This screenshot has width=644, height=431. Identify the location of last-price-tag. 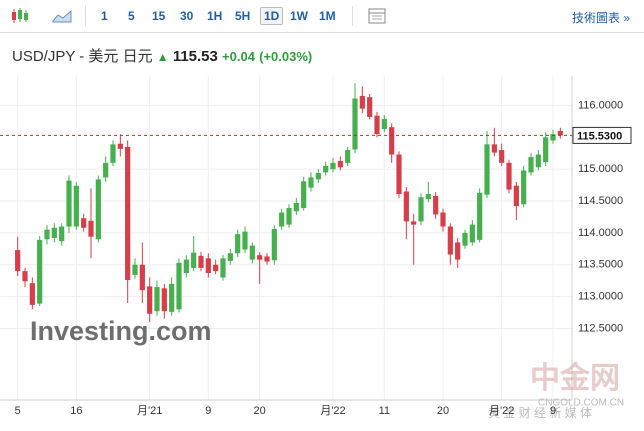
(602, 135).